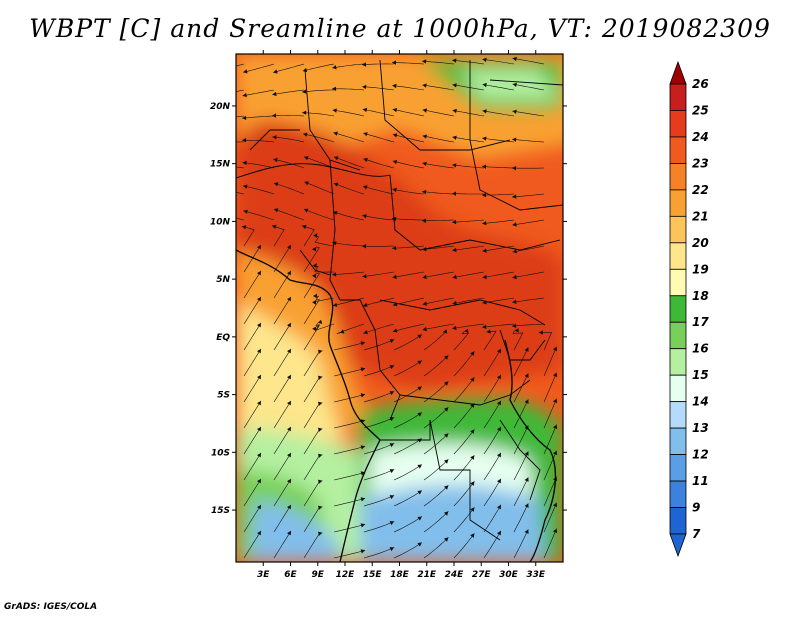 Image resolution: width=800 pixels, height=618 pixels. What do you see at coordinates (346, 575) in the screenshot?
I see `lon-tick-label: 12E` at bounding box center [346, 575].